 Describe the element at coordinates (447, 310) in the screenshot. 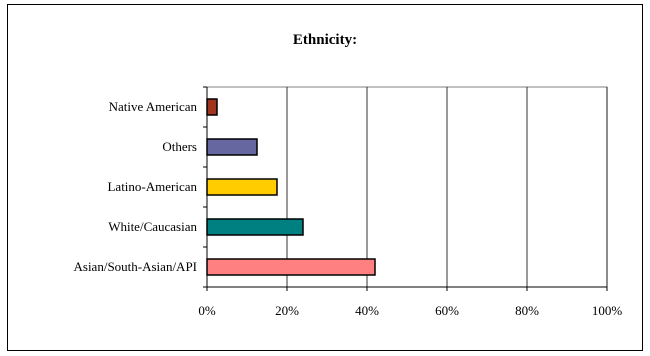

I see `x-tick-label: 60%` at that location.